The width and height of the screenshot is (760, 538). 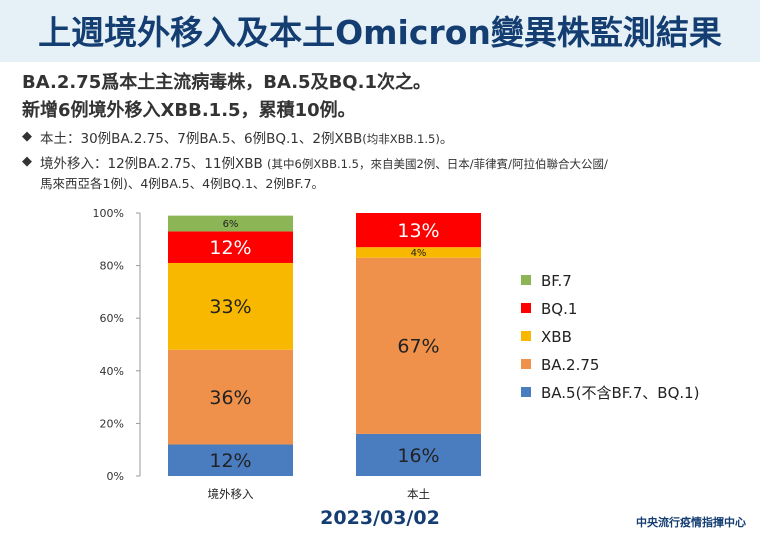 What do you see at coordinates (401, 139) in the screenshot?
I see `bullet-local-note: (均非XBB.1.5)` at bounding box center [401, 139].